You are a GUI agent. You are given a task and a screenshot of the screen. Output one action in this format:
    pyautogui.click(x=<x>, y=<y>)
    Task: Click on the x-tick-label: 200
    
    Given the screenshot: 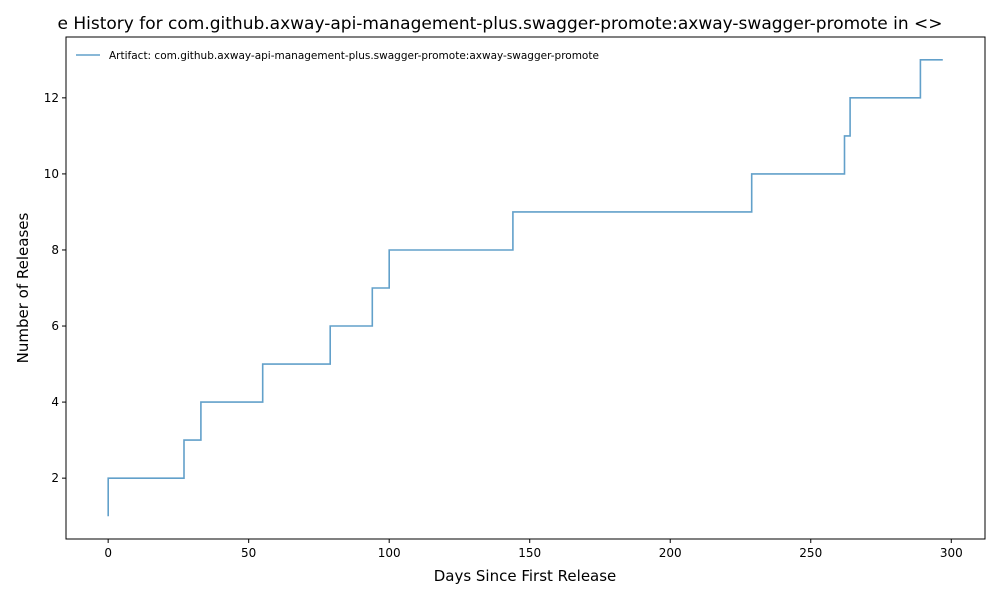 What is the action you would take?
    pyautogui.click(x=670, y=553)
    